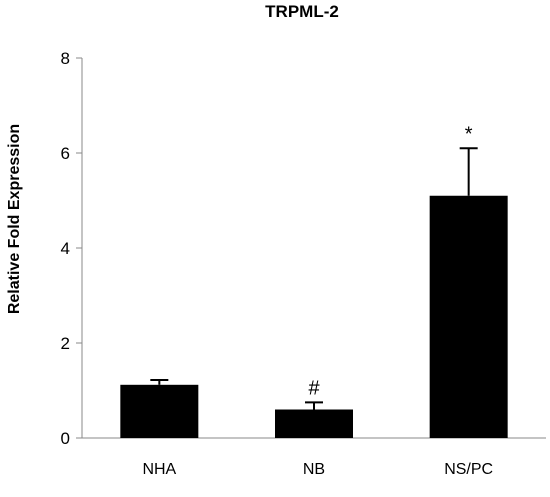 This screenshot has width=550, height=497. I want to click on x-tick-label: NHA, so click(159, 469).